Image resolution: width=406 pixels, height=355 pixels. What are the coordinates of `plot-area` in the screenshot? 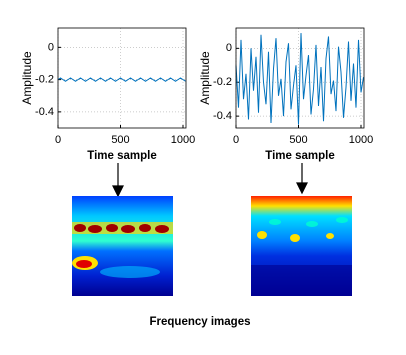 It's located at (122, 78).